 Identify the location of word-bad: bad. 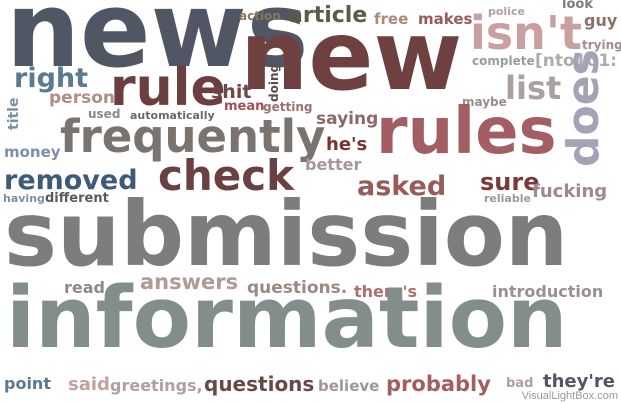
(520, 383).